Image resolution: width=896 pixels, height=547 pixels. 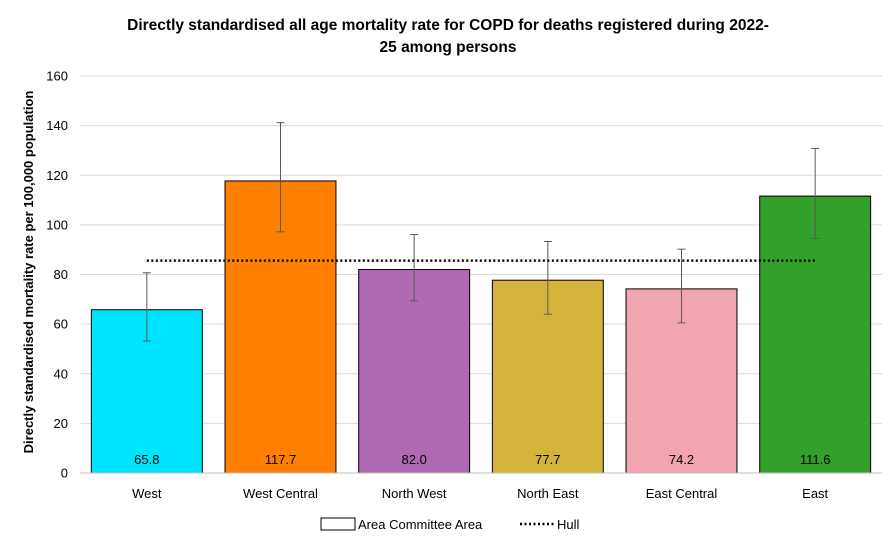 What do you see at coordinates (61, 423) in the screenshot?
I see `y-tick-label: 20` at bounding box center [61, 423].